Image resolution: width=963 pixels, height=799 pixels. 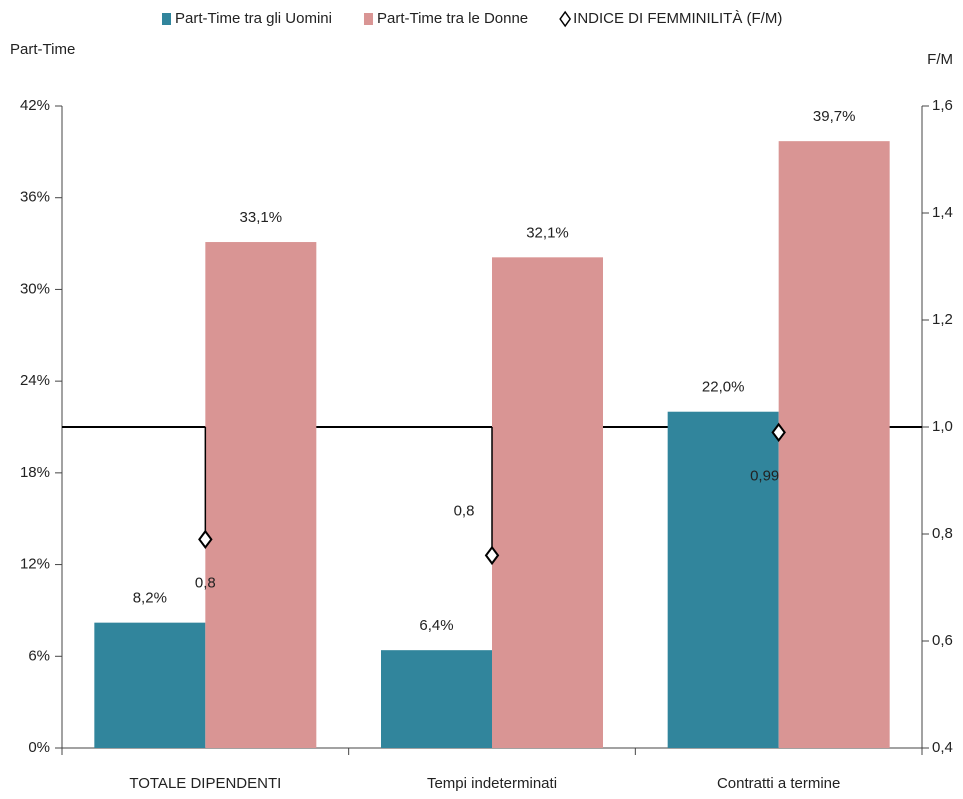 I want to click on y-tick-label: 0%, so click(x=39, y=747).